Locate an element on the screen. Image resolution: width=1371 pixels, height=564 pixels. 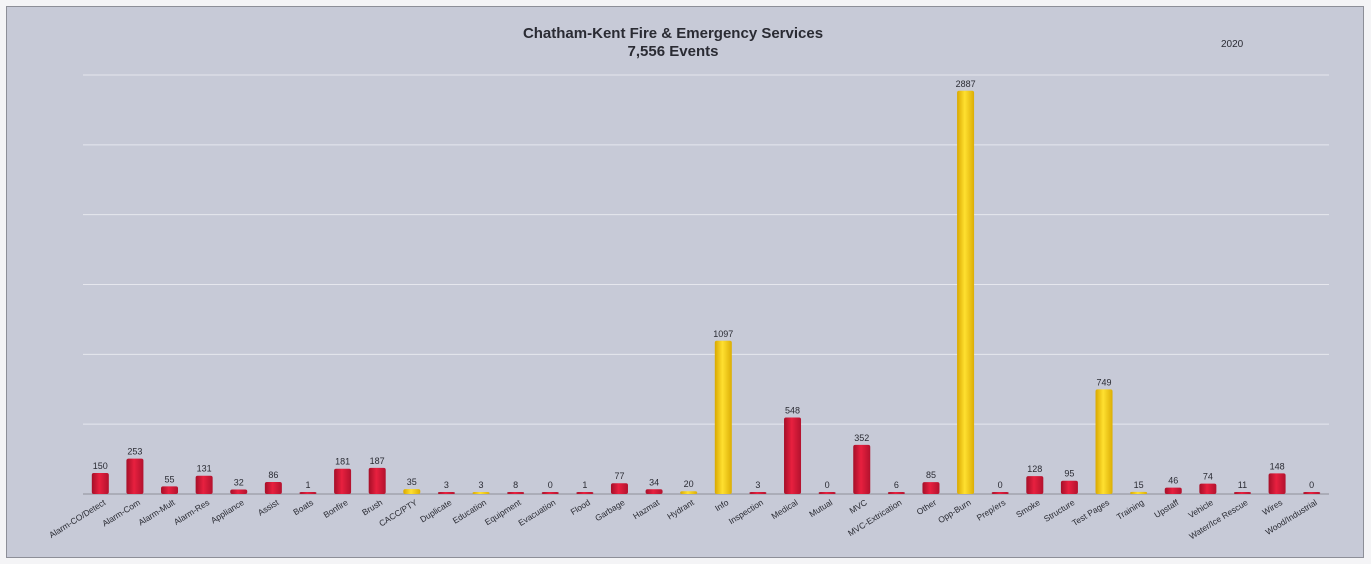
x-tick-label: Duplicate is located at coordinates (436, 510).